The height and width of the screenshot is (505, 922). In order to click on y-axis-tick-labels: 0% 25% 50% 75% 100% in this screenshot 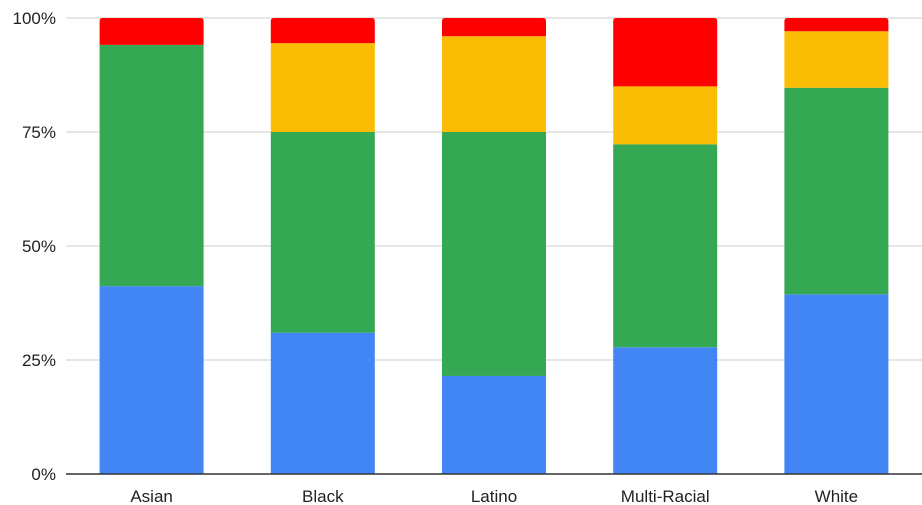, I will do `click(34, 246)`.